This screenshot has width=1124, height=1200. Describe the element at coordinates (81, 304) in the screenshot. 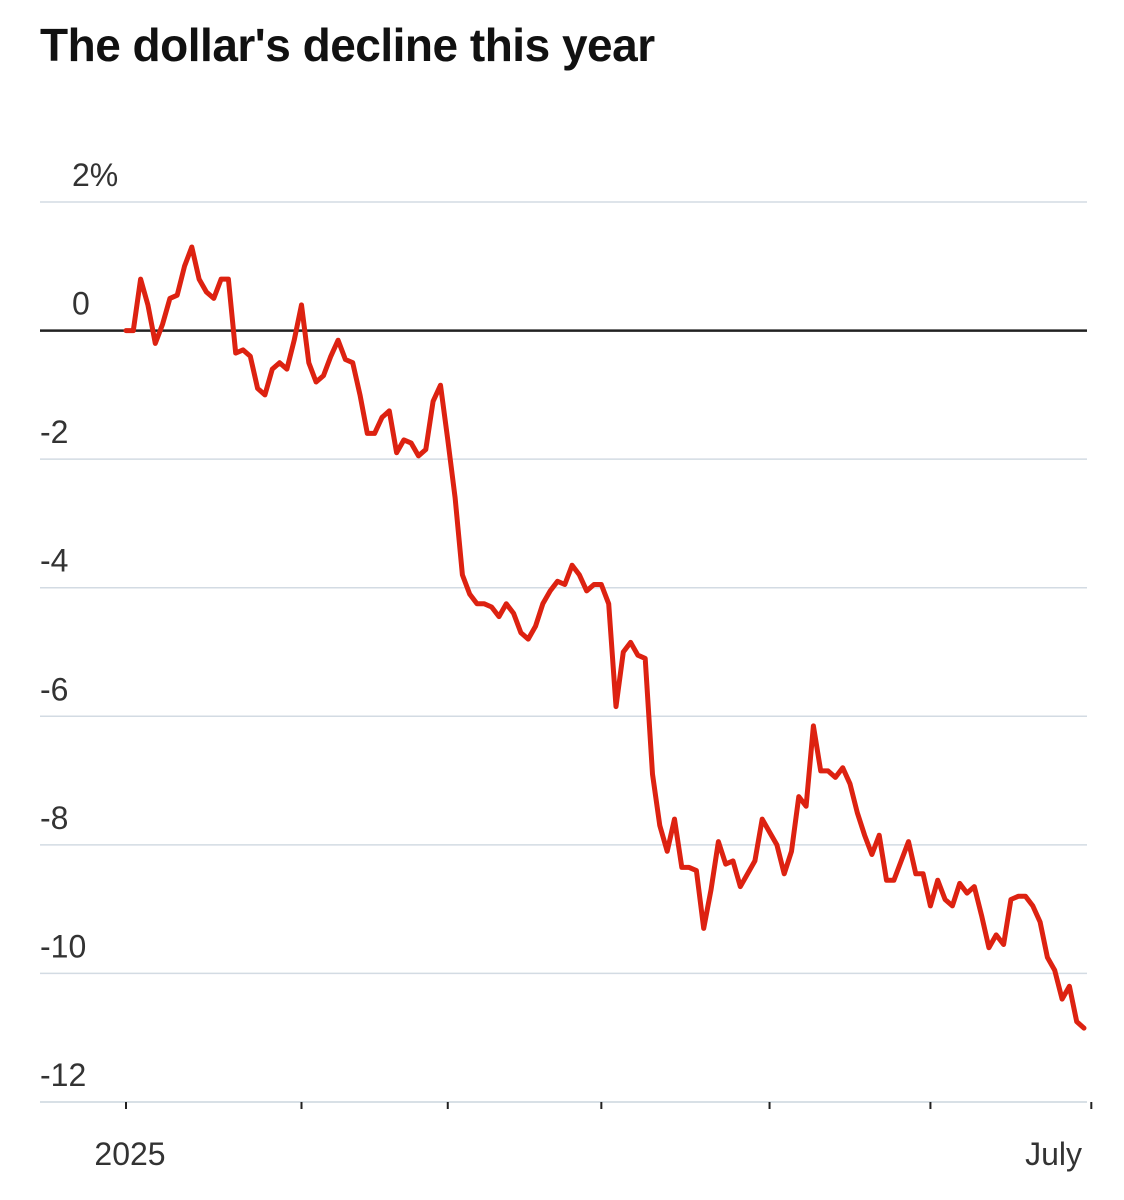

I see `y-tick-label: 0` at that location.